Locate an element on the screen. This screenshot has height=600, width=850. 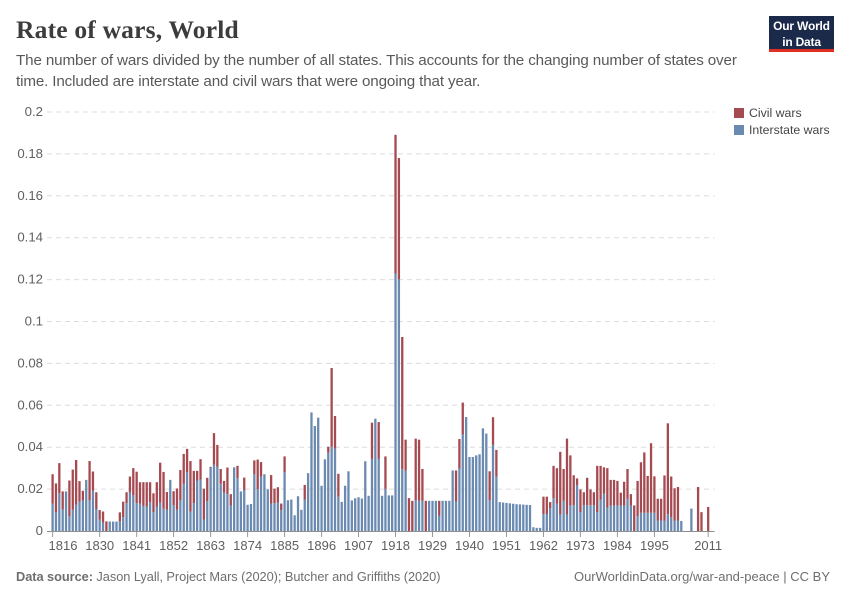
svg-text: 0.12 is located at coordinates (30, 279).